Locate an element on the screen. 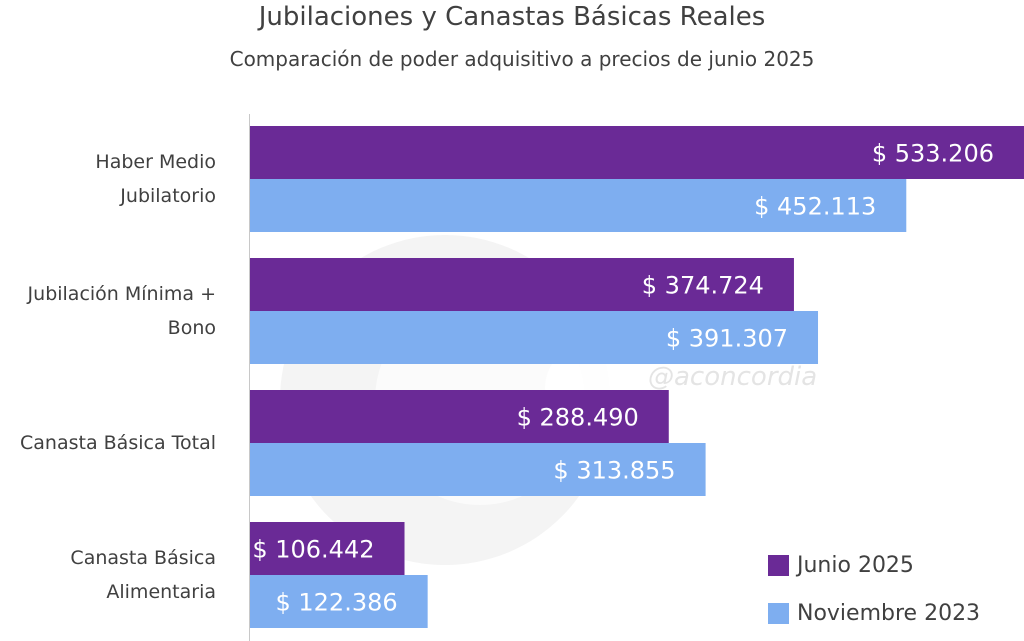  category-label: Canasta Básica Alimentaria is located at coordinates (143, 575).